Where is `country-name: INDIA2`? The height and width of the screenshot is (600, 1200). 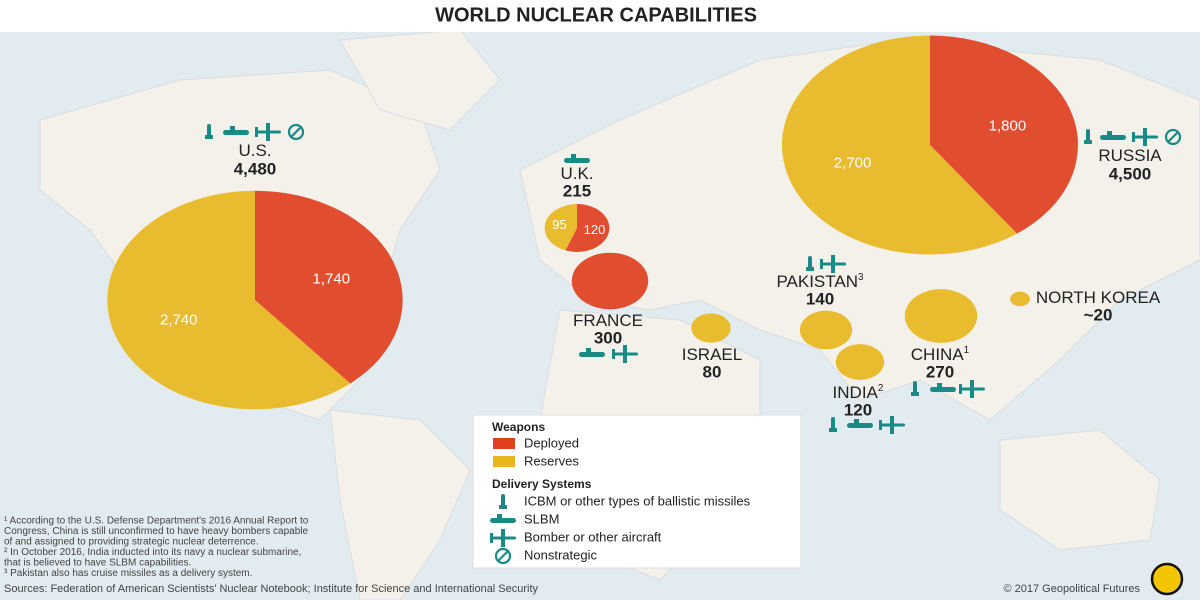
country-name: INDIA2 is located at coordinates (858, 393).